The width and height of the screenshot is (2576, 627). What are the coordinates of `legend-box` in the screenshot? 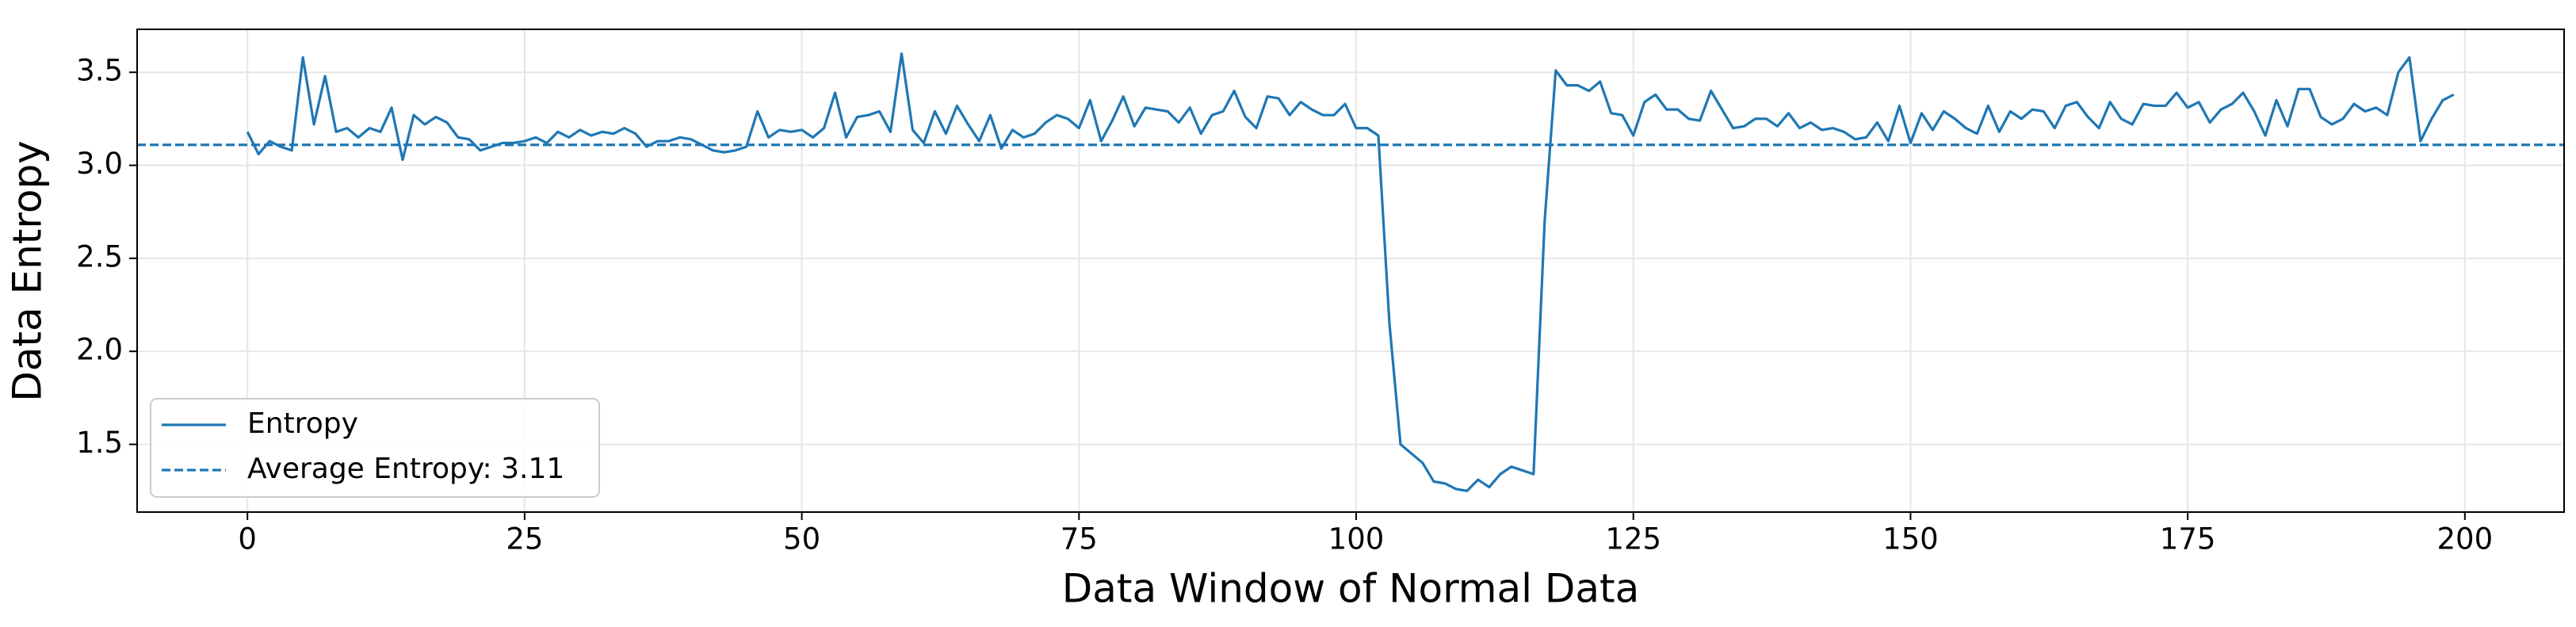 It's located at (375, 448).